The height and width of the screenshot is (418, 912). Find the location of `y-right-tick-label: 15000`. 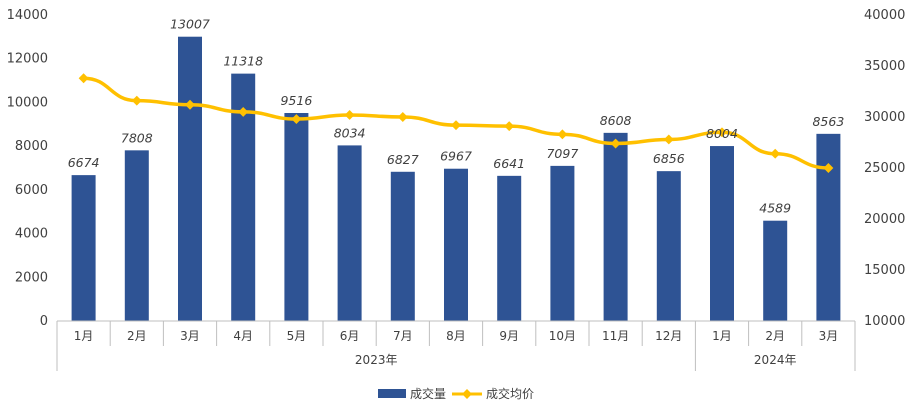

y-right-tick-label: 15000 is located at coordinates (884, 270).